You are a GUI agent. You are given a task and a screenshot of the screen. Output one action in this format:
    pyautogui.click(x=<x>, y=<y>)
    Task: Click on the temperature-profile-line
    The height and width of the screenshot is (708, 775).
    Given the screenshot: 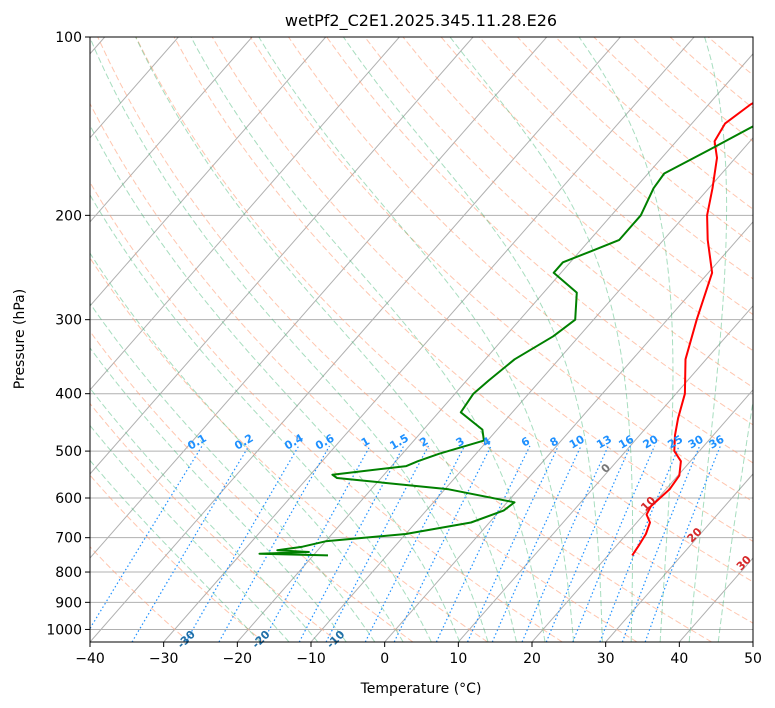 What is the action you would take?
    pyautogui.click(x=692, y=329)
    